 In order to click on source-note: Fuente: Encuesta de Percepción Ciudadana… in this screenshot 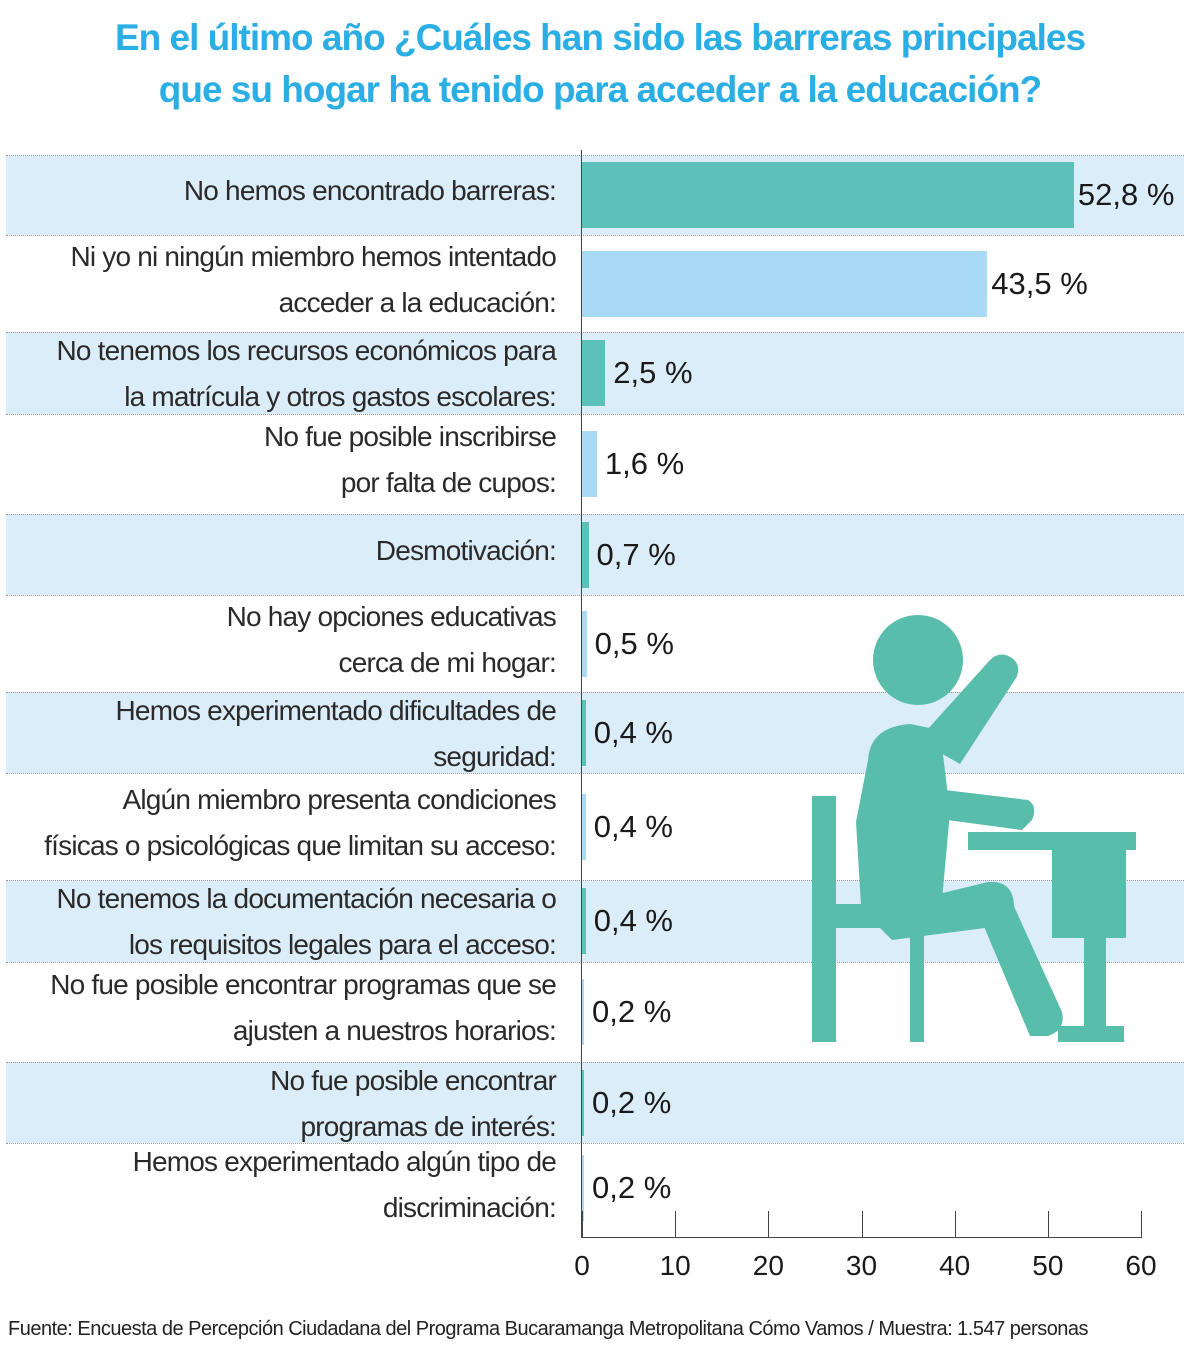, I will do `click(548, 1329)`.